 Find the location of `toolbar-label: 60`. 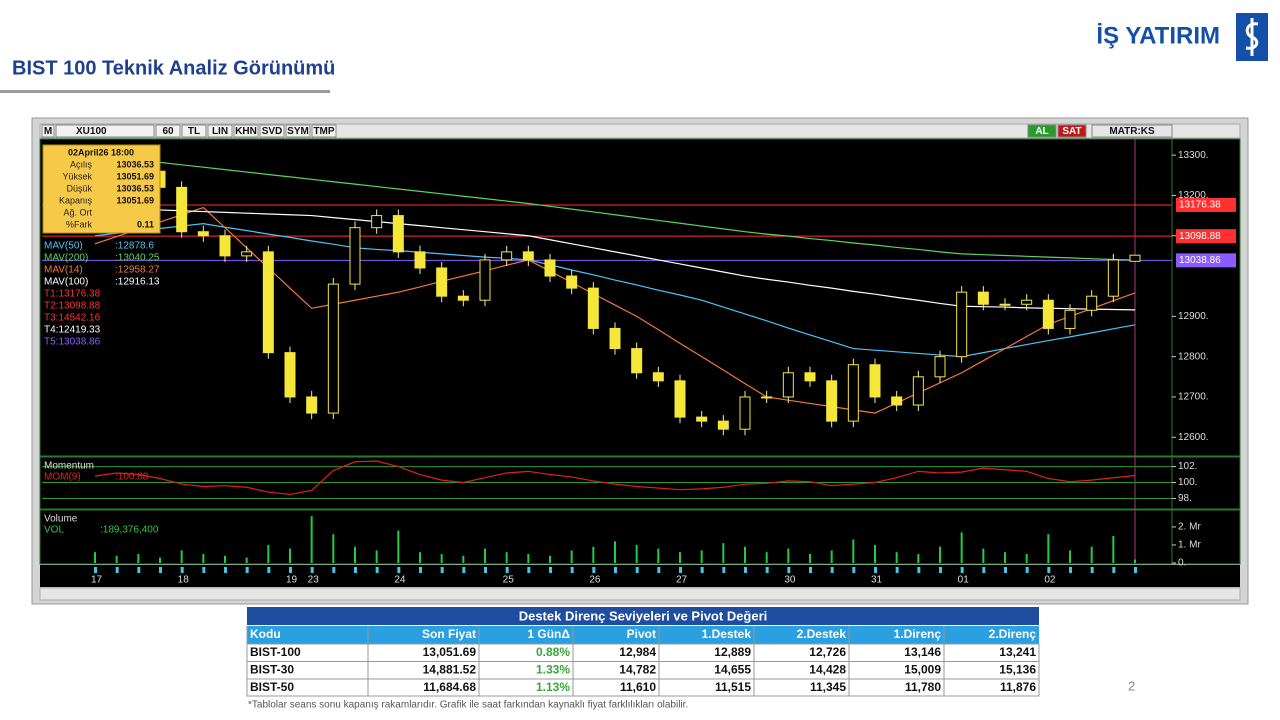

toolbar-label: 60 is located at coordinates (168, 131).